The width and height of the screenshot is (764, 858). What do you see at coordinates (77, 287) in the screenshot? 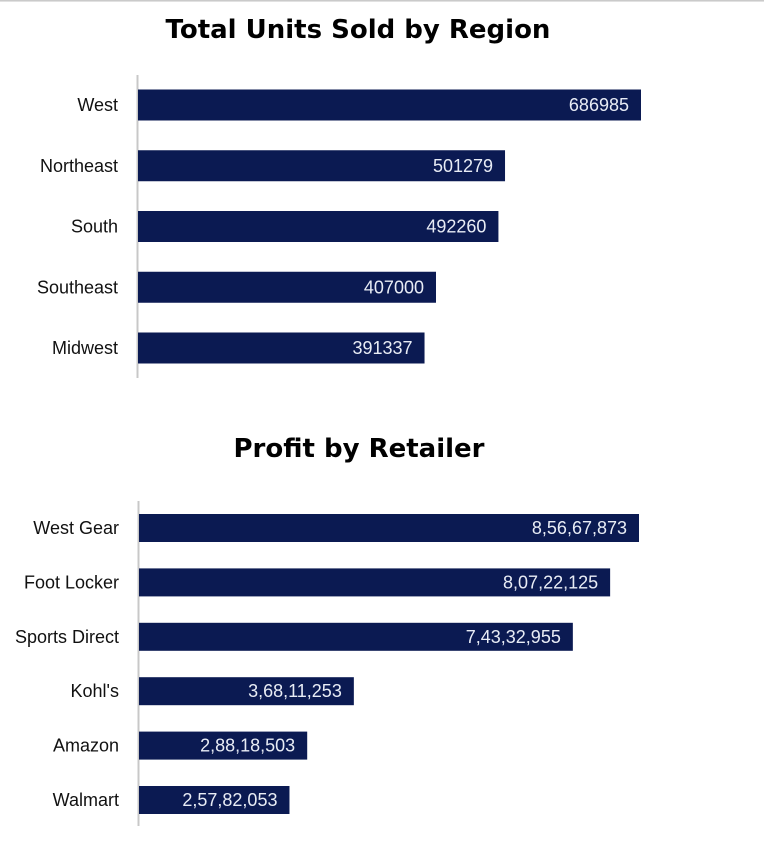
I see `category-label-southeast: Southeast` at bounding box center [77, 287].